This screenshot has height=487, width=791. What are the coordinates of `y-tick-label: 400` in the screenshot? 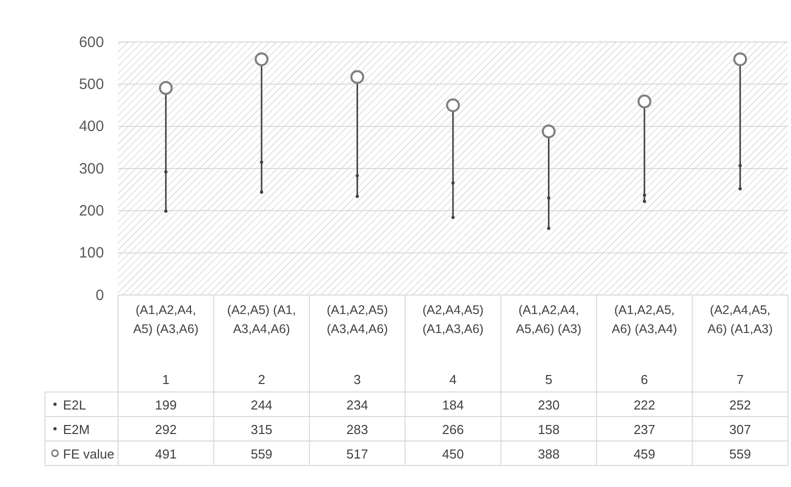 It's located at (91, 127).